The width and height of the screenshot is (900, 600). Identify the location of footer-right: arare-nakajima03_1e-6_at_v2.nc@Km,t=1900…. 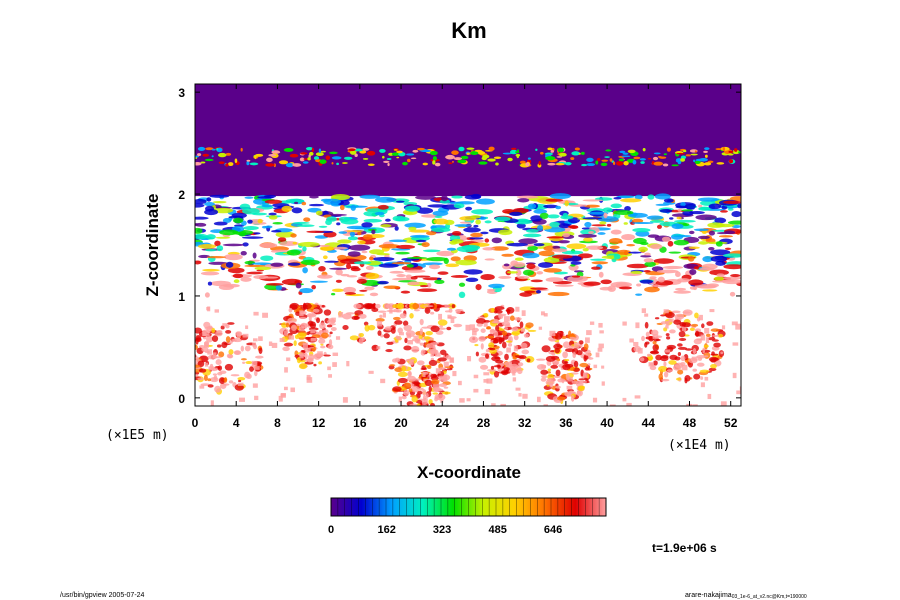
(746, 596).